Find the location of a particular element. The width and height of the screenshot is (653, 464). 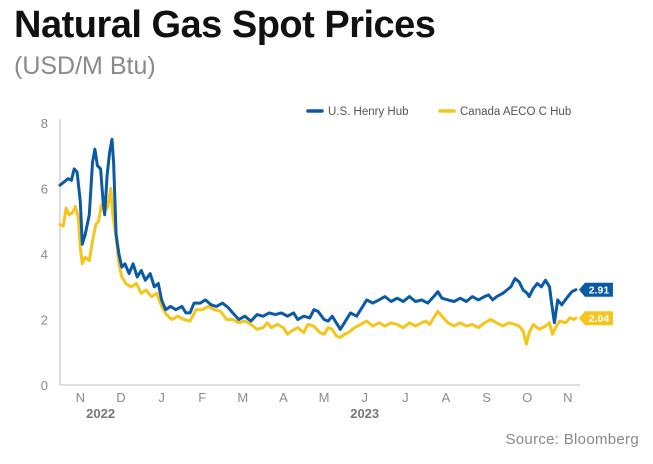

year-label: 2022 is located at coordinates (100, 413).